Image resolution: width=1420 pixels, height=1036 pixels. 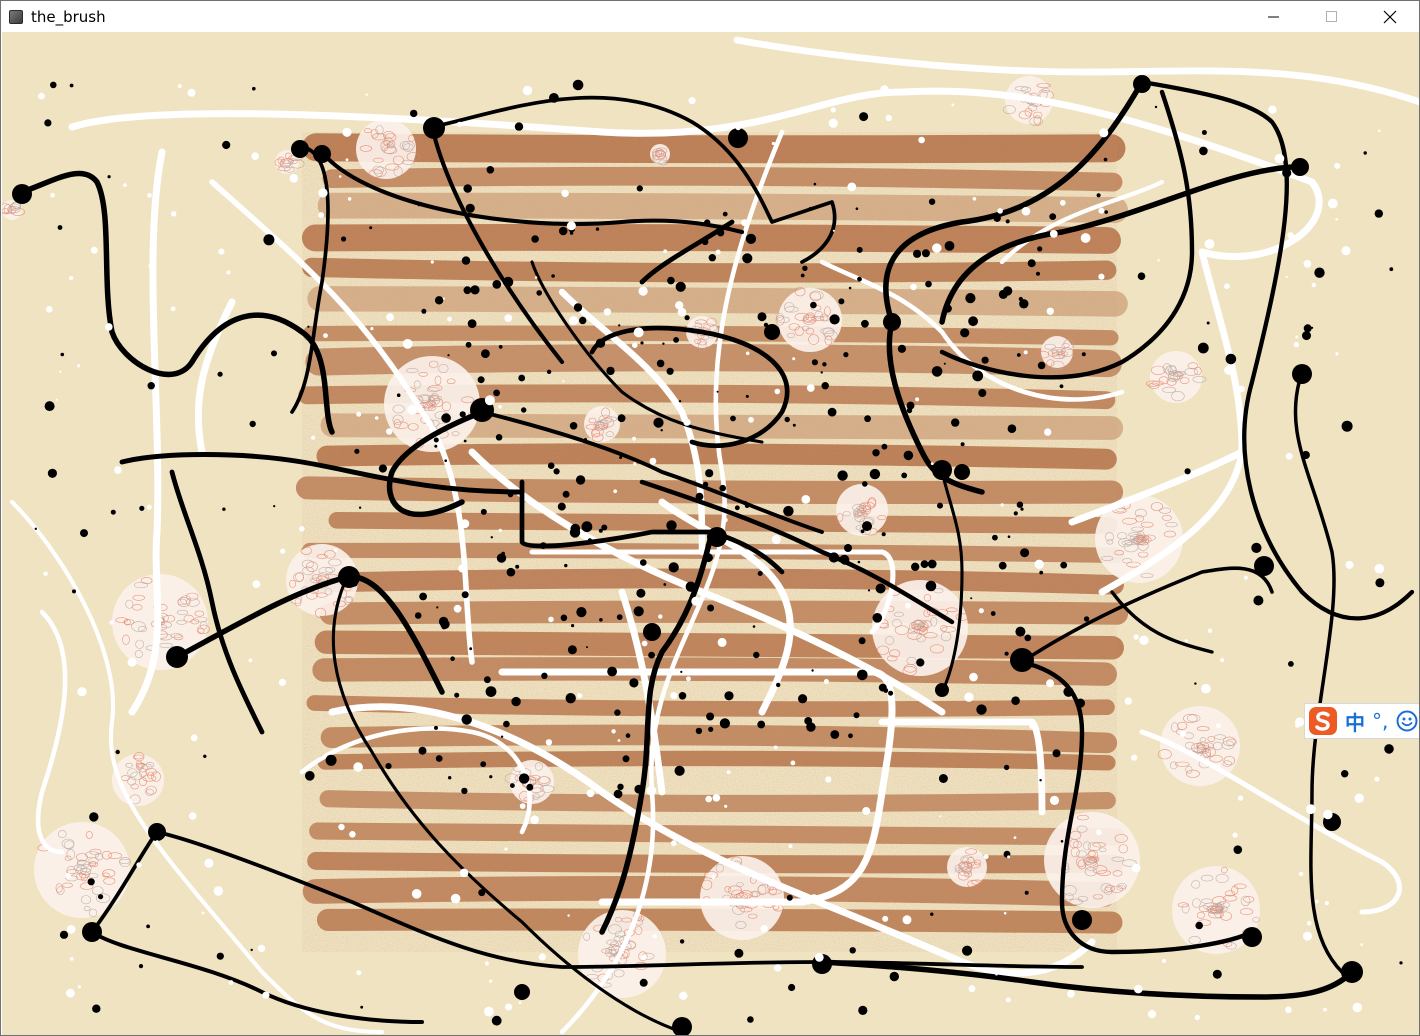 I want to click on ime-punct-label: °,, so click(x=1380, y=721).